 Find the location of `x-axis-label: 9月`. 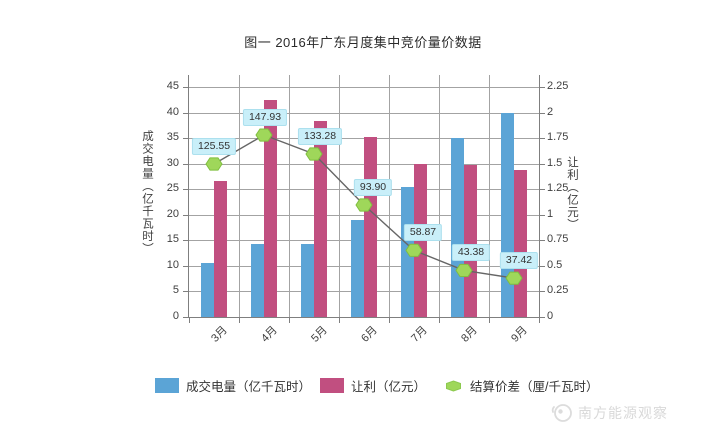

x-axis-label: 9月 is located at coordinates (519, 334).